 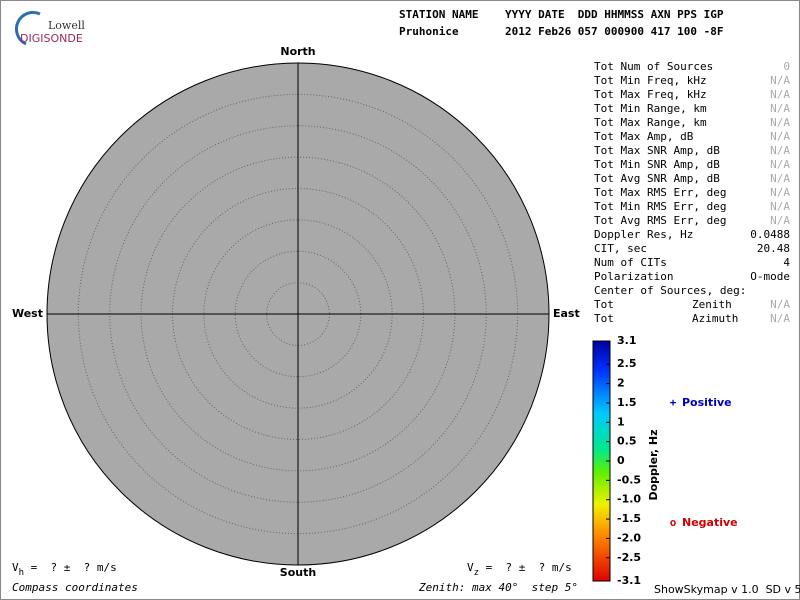 What do you see at coordinates (620, 248) in the screenshot?
I see `stat-label: CIT, sec` at bounding box center [620, 248].